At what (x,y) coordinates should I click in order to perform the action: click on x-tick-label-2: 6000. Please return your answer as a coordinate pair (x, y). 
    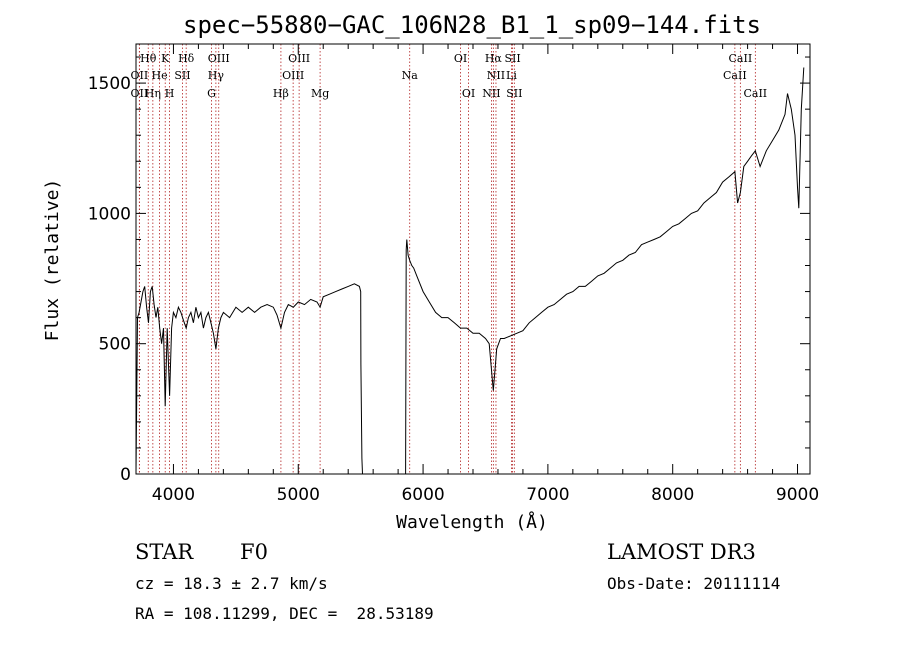
    Looking at the image, I should click on (422, 495).